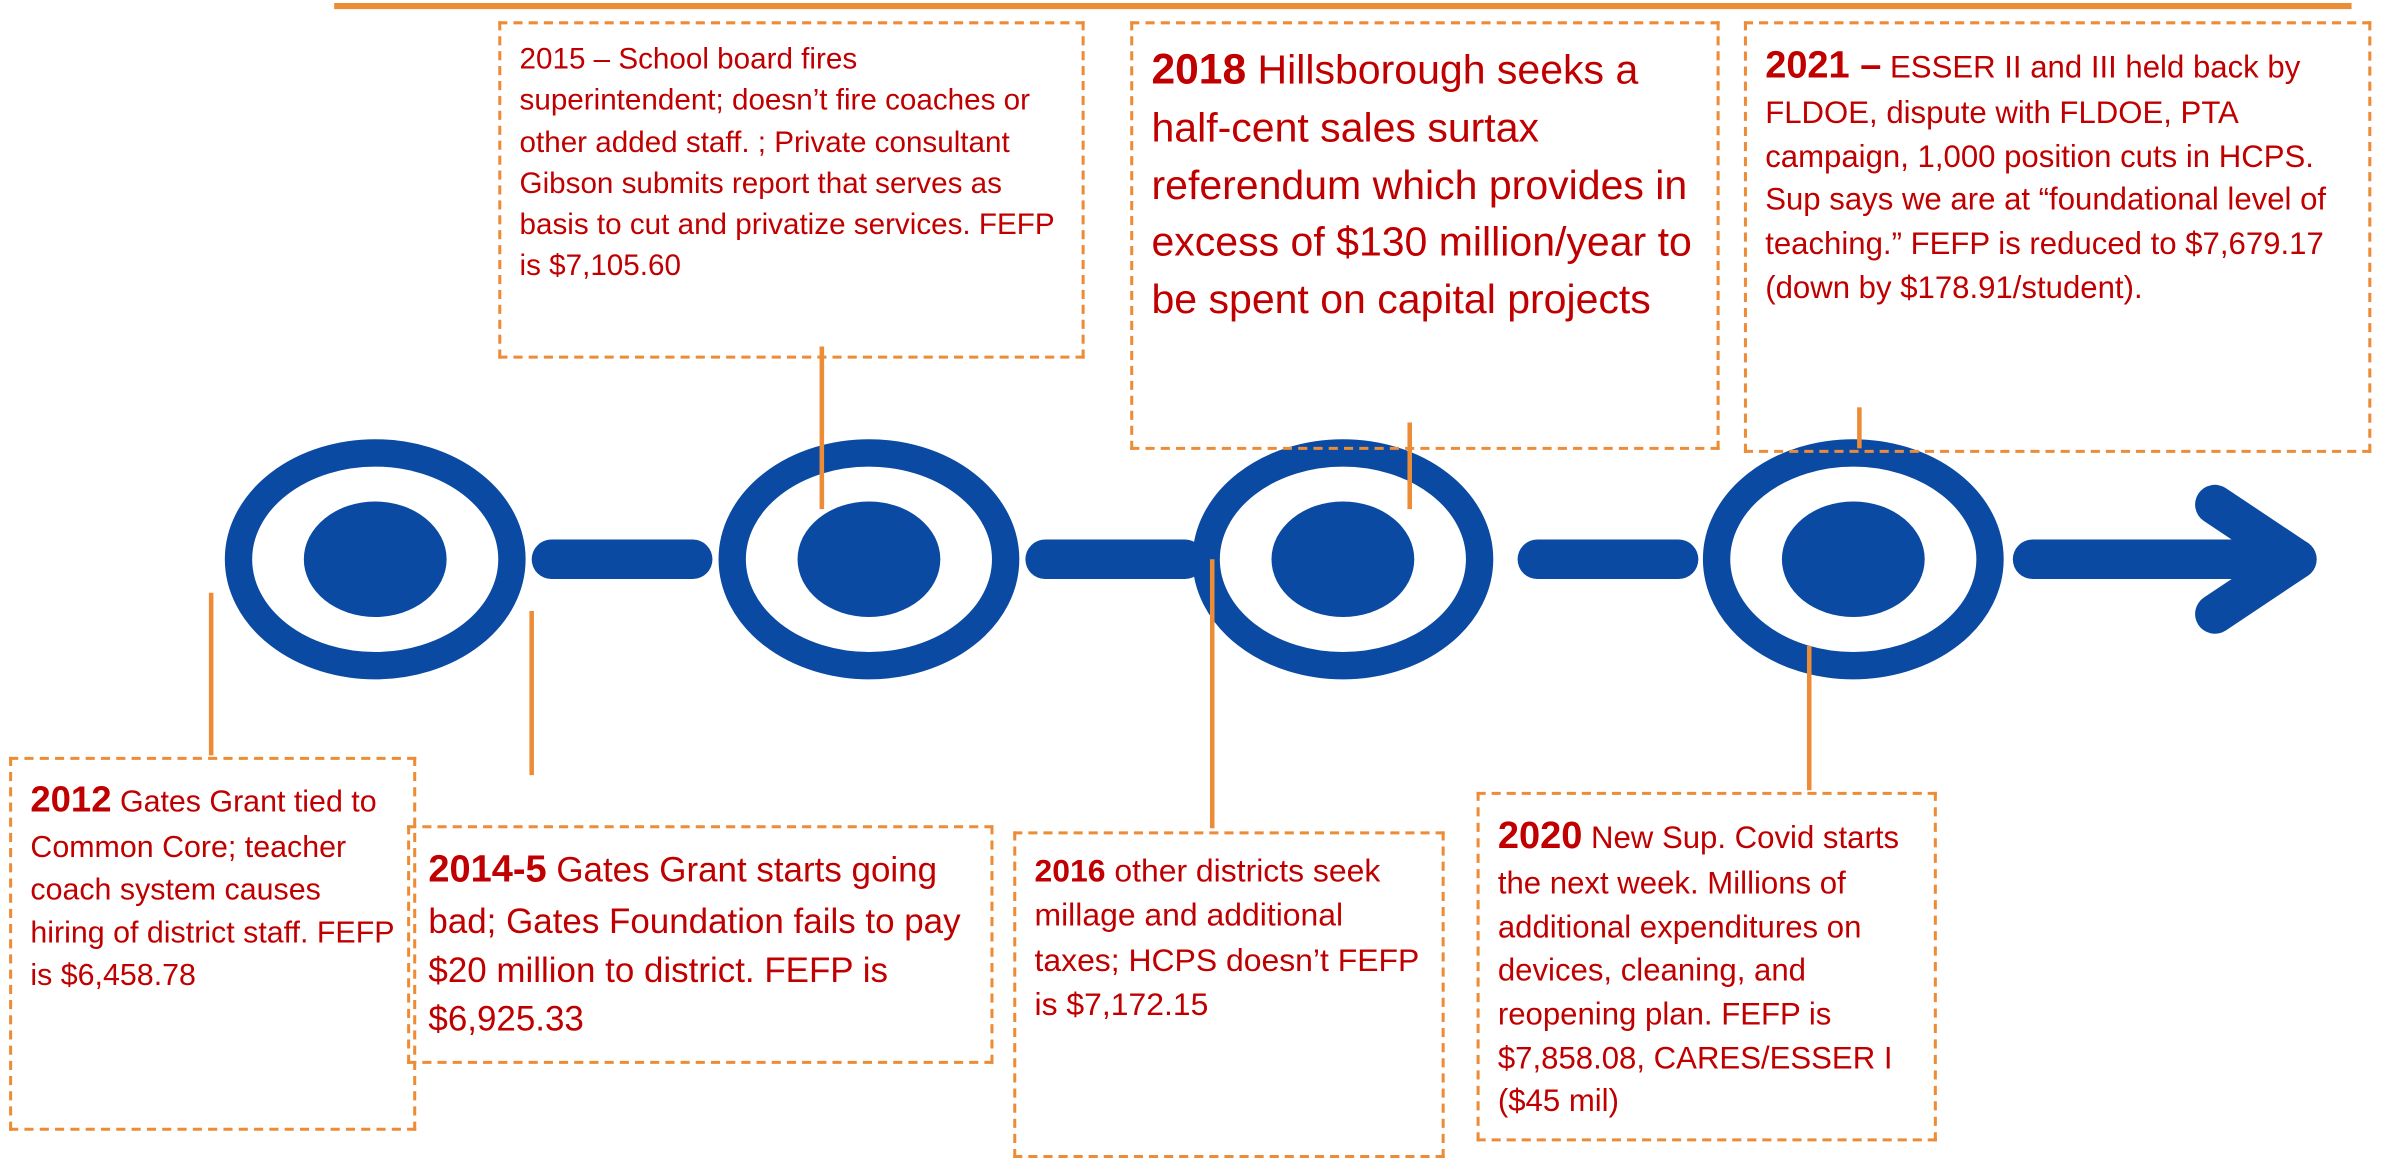 The height and width of the screenshot is (1158, 2382). Describe the element at coordinates (487, 869) in the screenshot. I see `event-year: 2014-5` at that location.